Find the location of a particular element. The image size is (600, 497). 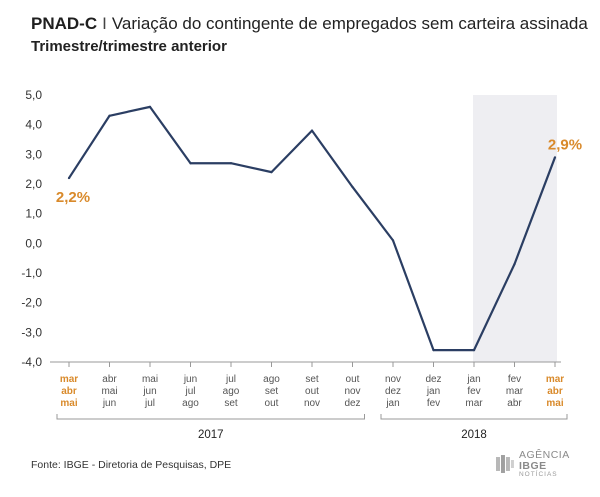

ibge-logo-icon is located at coordinates (504, 464).